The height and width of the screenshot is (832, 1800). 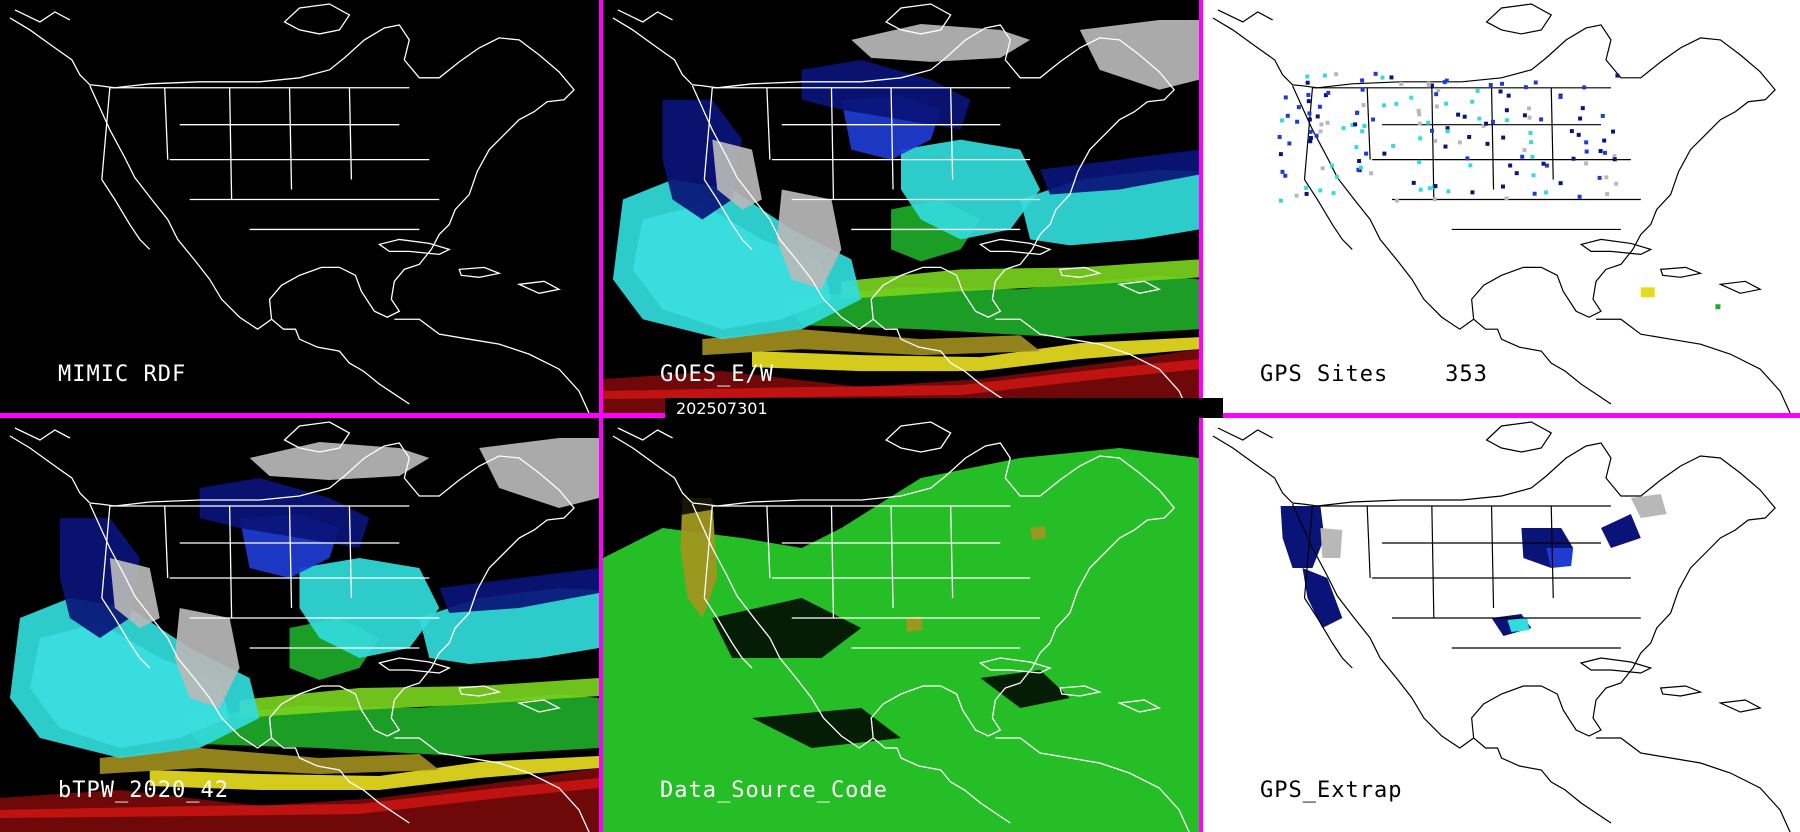 I want to click on no-data-region, so click(x=1025, y=689).